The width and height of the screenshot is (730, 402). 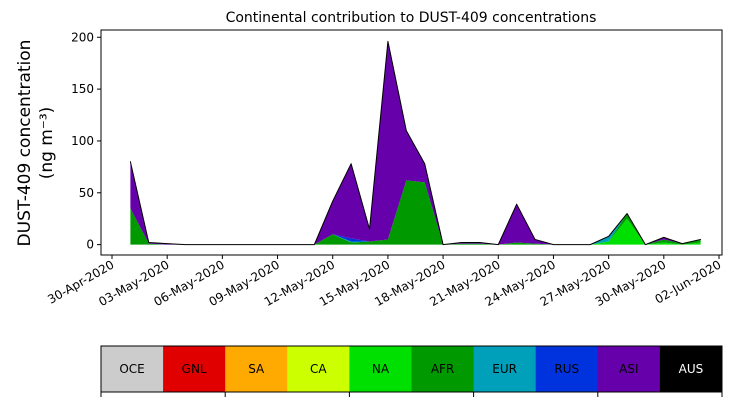 What do you see at coordinates (82, 37) in the screenshot?
I see `y-tick-label: 200` at bounding box center [82, 37].